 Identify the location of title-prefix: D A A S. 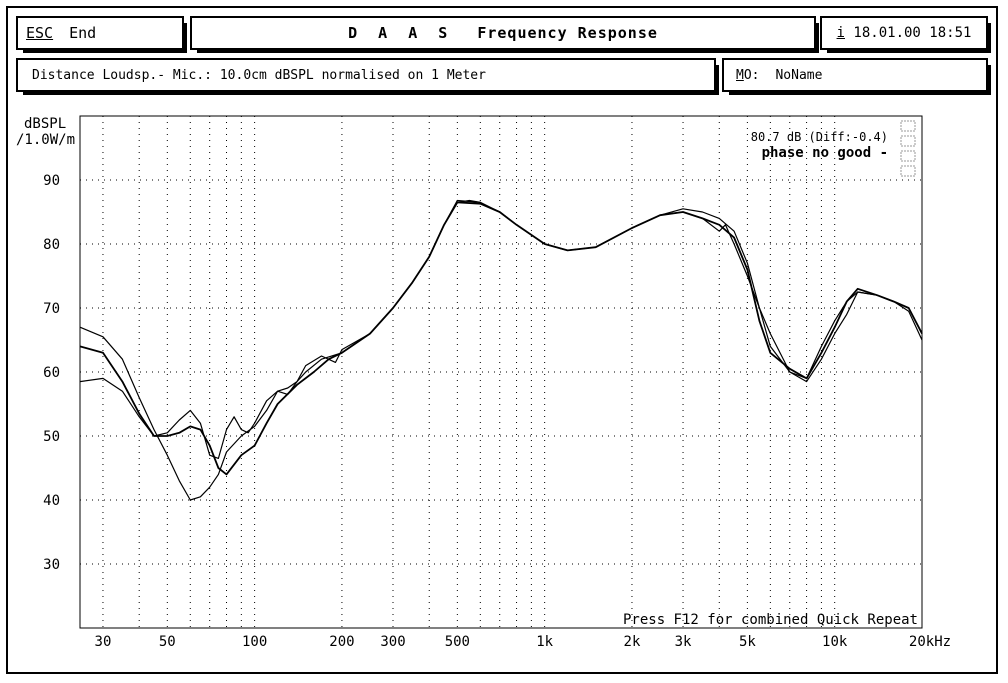
(401, 33).